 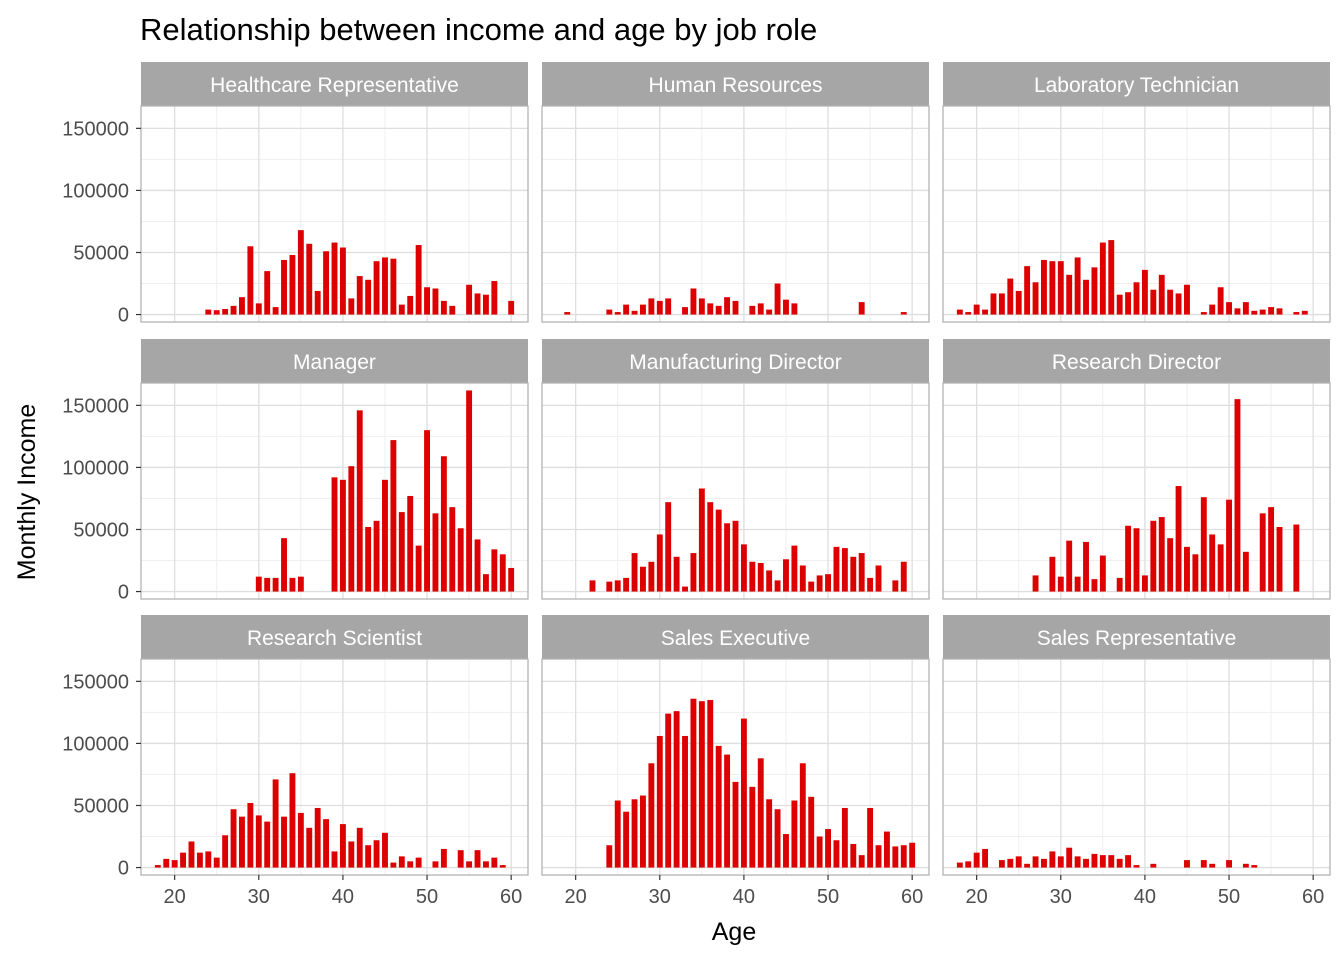 I want to click on strip-sales-representative, so click(x=1136, y=637).